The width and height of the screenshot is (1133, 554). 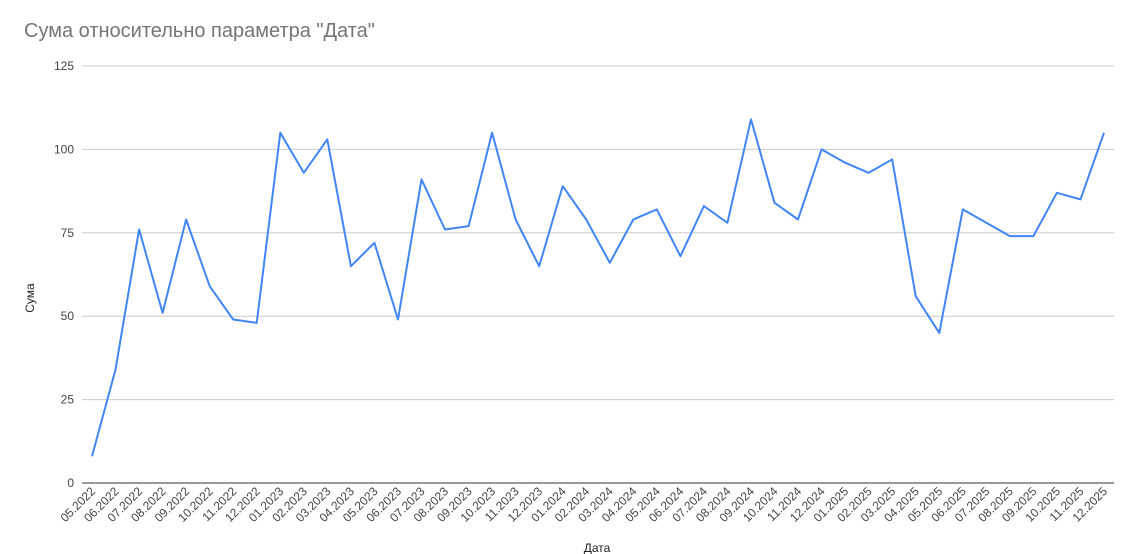 What do you see at coordinates (64, 274) in the screenshot?
I see `y-axis-ticks: 0 25 50 75 100 125` at bounding box center [64, 274].